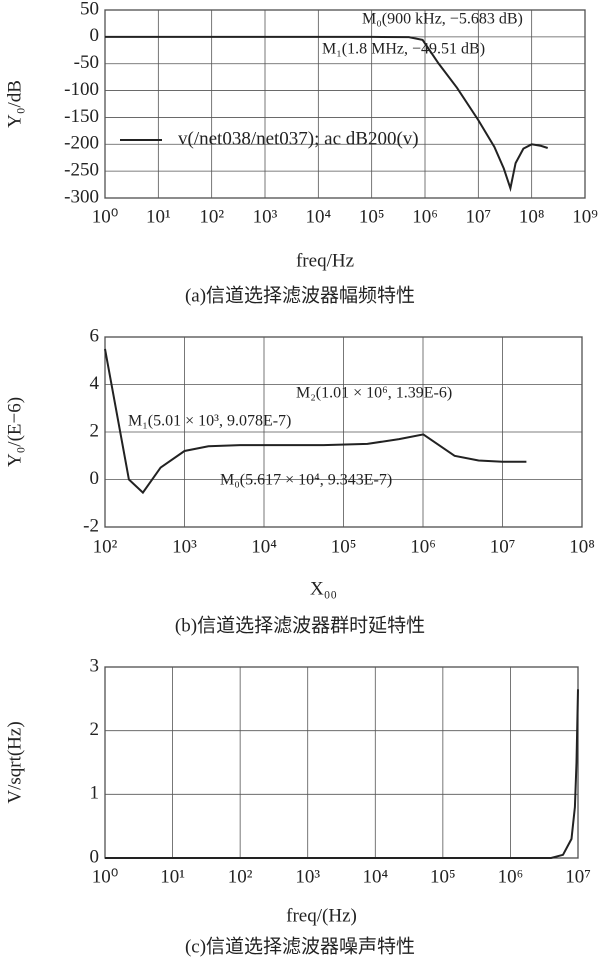  What do you see at coordinates (321, 915) in the screenshot?
I see `x-axis-label: freq/(Hz)` at bounding box center [321, 915].